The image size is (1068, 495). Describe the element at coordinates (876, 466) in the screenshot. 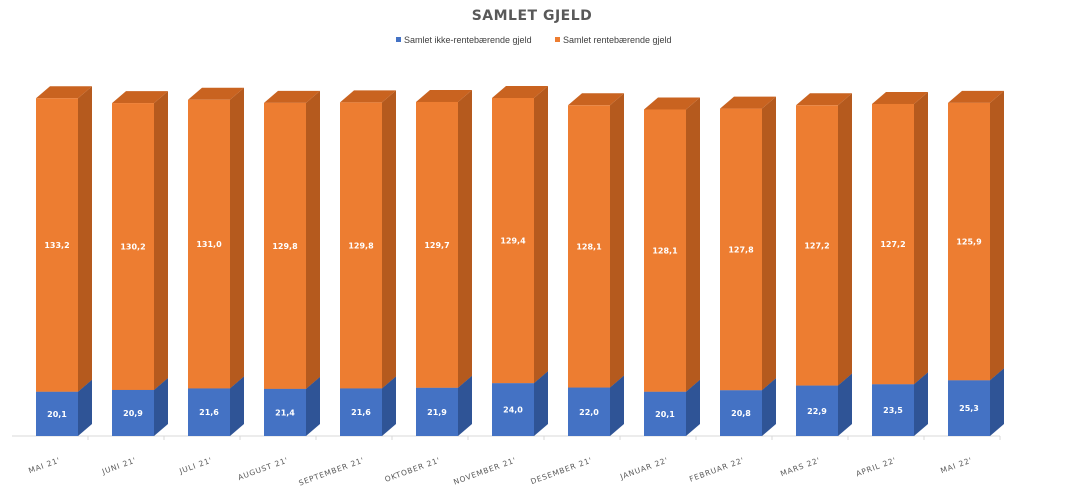

I see `x-tick-label: APRIL 22'` at that location.